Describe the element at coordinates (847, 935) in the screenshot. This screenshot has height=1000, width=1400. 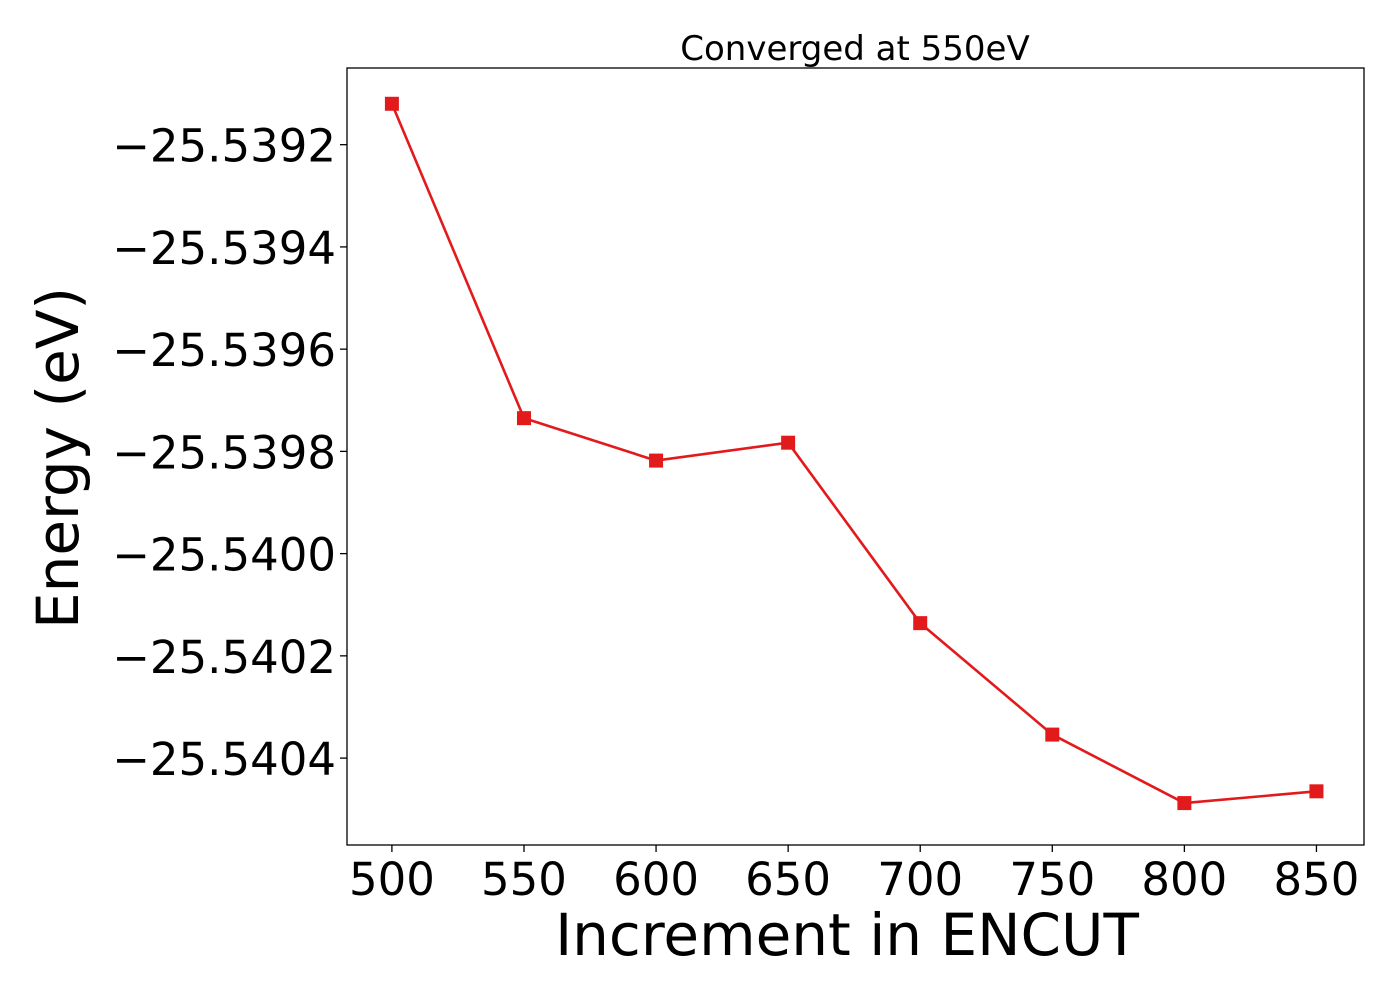
I see `x-axis-label: Increment in ENCUT` at that location.